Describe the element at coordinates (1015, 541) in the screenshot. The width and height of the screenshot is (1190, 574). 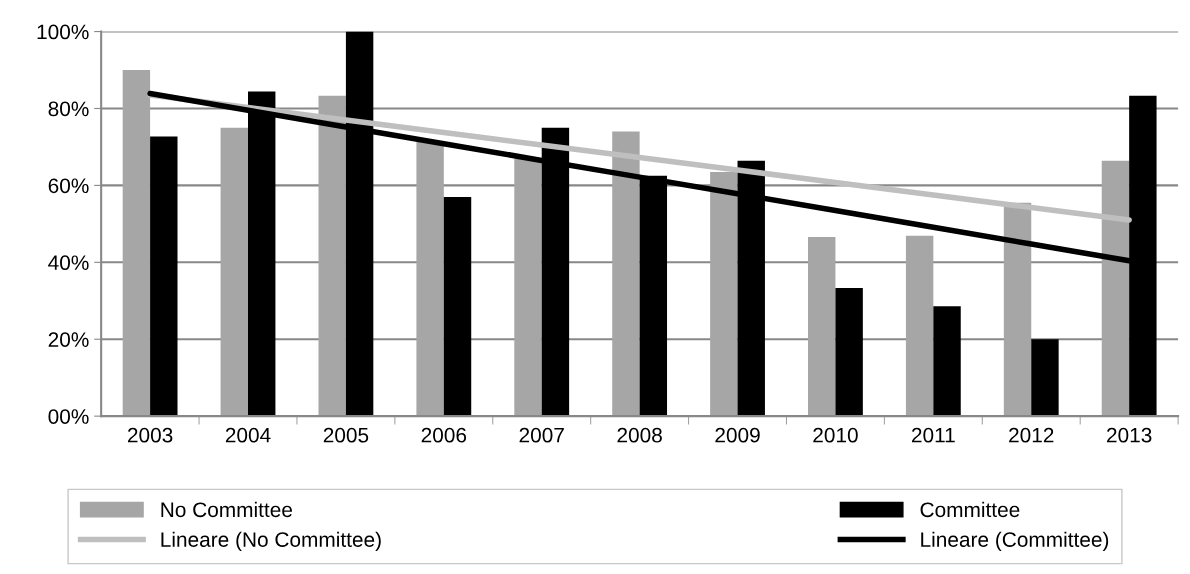
I see `legend-label: Lineare (Committee)` at that location.